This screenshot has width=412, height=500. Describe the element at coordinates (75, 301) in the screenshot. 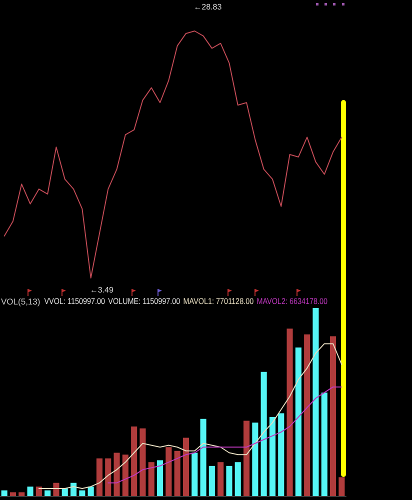

I see `text: VVOL: 1150997.00` at that location.